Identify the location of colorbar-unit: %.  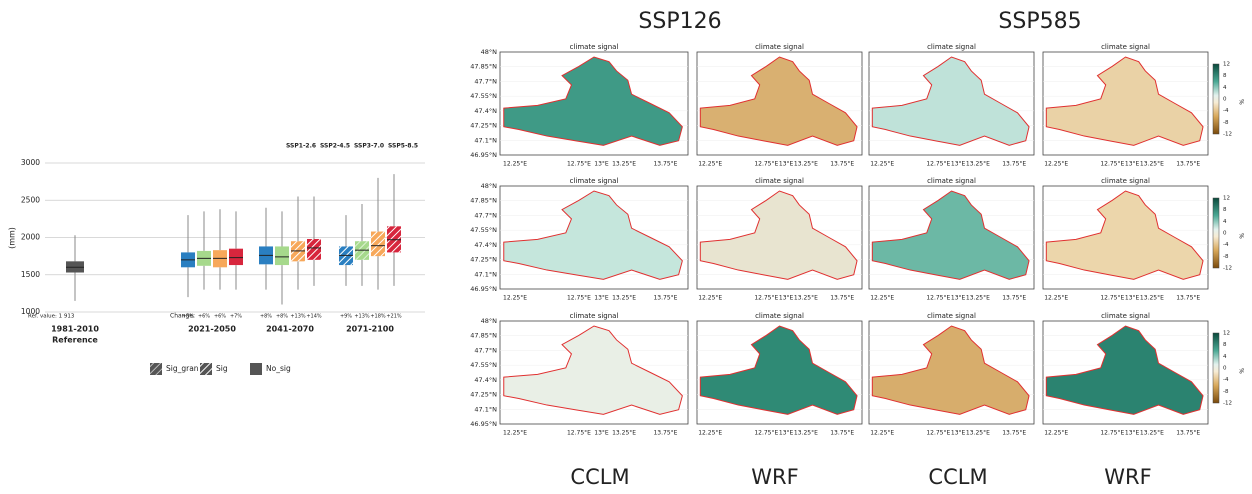
(1241, 371).